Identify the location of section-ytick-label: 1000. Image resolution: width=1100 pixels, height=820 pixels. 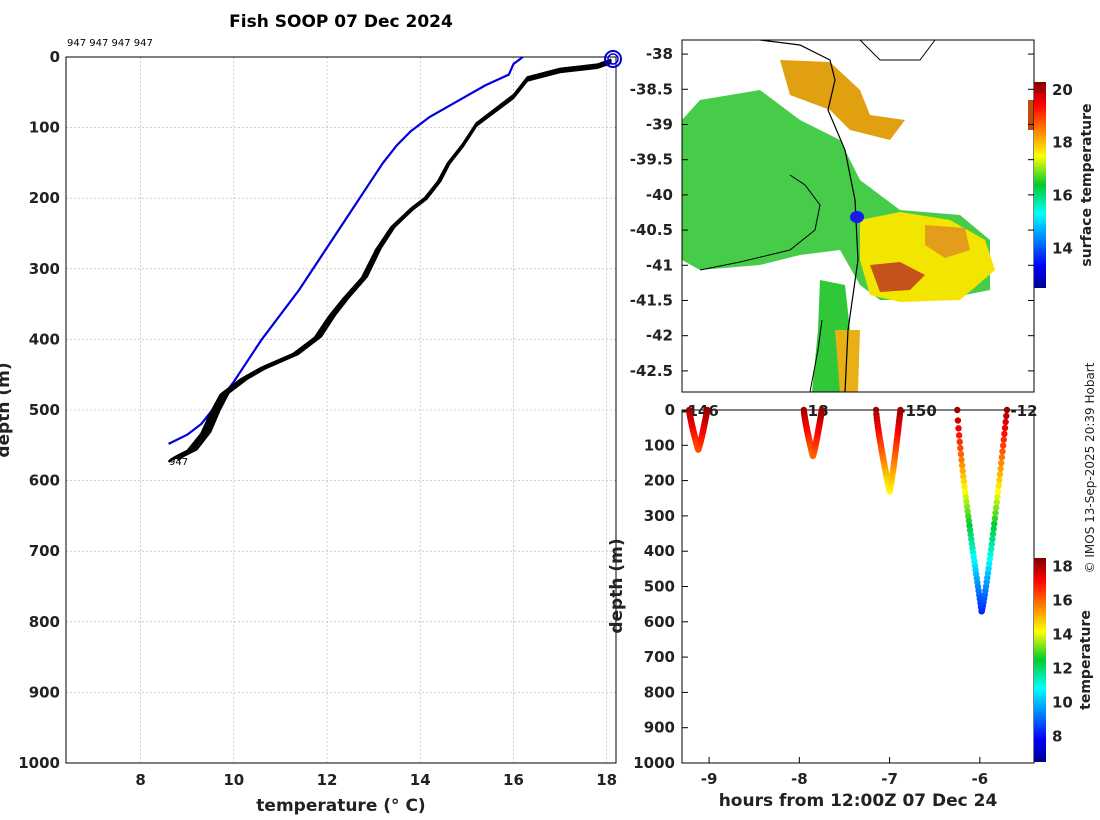
(654, 763).